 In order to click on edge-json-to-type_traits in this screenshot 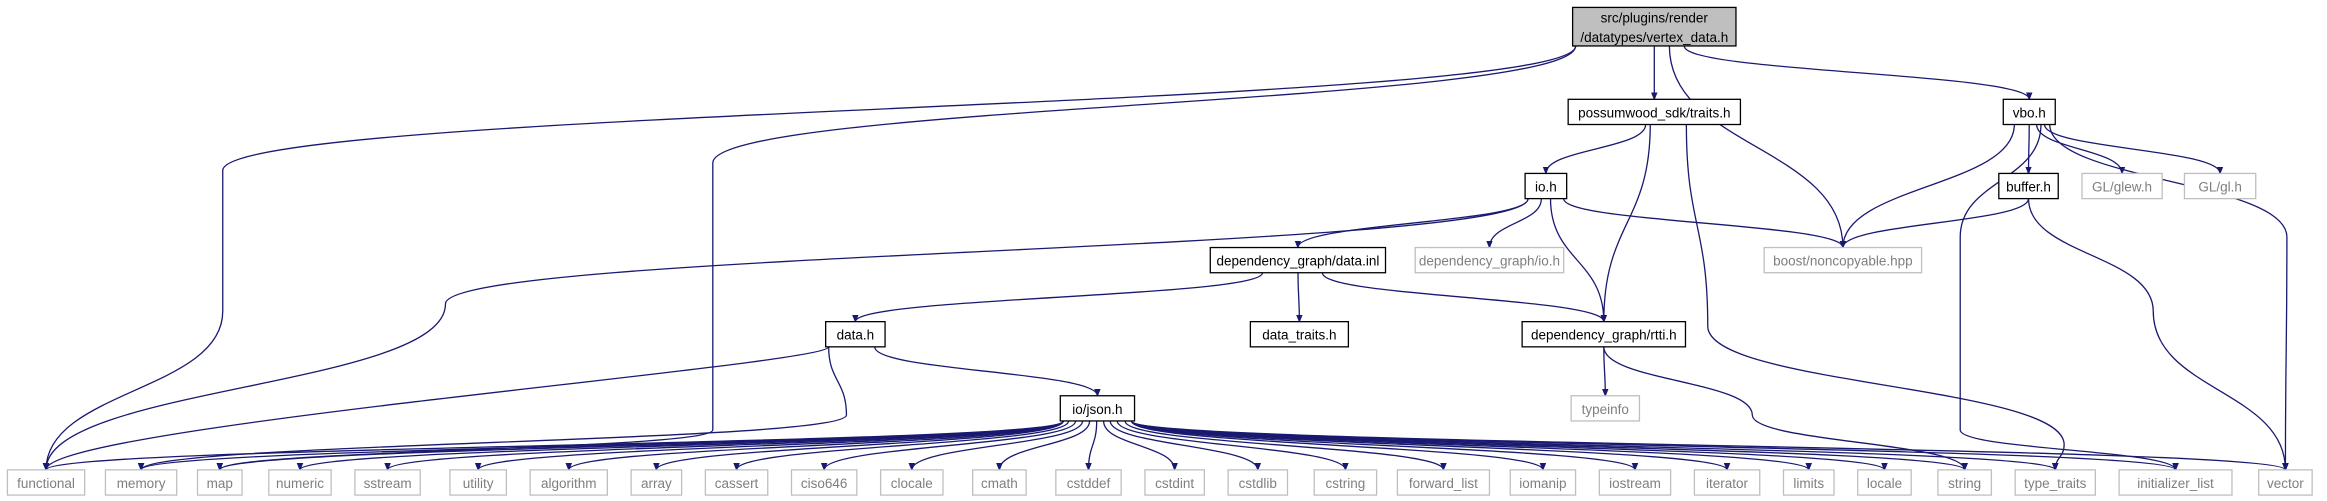, I will do `click(1593, 445)`.